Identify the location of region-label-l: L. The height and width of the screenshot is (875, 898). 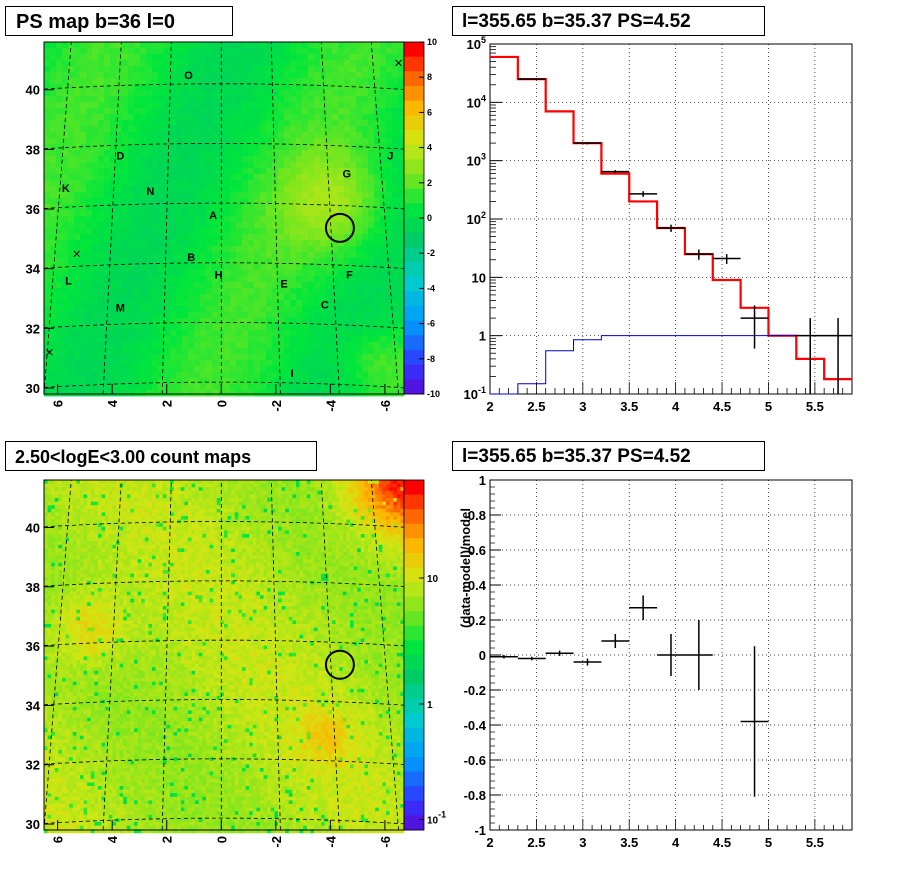
(68, 282).